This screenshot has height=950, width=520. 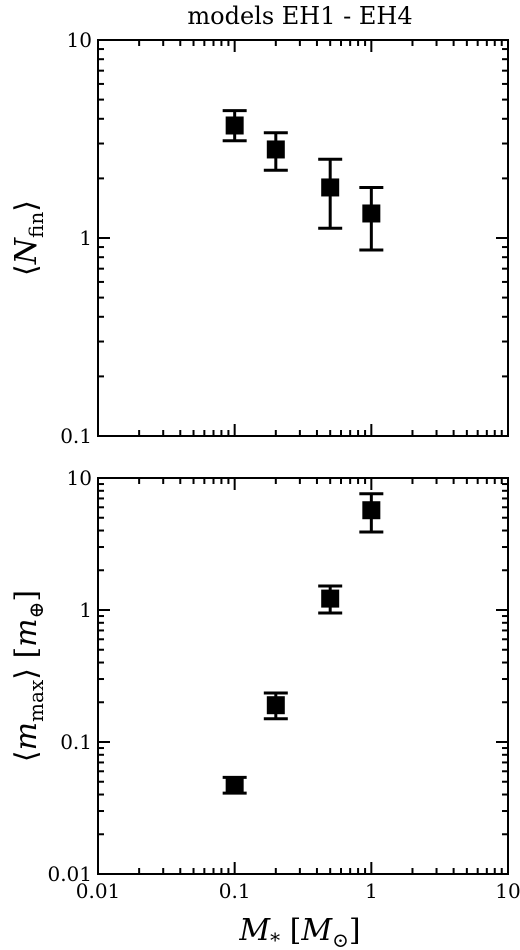 What do you see at coordinates (28, 676) in the screenshot?
I see `bottom-ylabel: ⟨mmax⟩ [m⊕]` at bounding box center [28, 676].